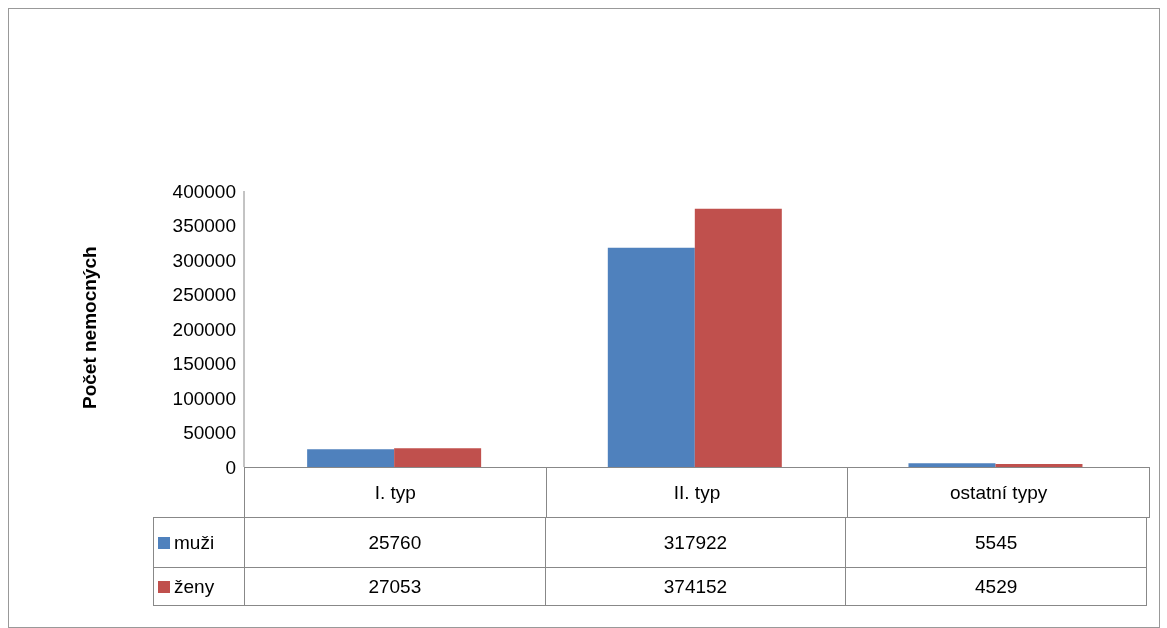 The height and width of the screenshot is (628, 1167). I want to click on data-label: 27053, so click(395, 586).